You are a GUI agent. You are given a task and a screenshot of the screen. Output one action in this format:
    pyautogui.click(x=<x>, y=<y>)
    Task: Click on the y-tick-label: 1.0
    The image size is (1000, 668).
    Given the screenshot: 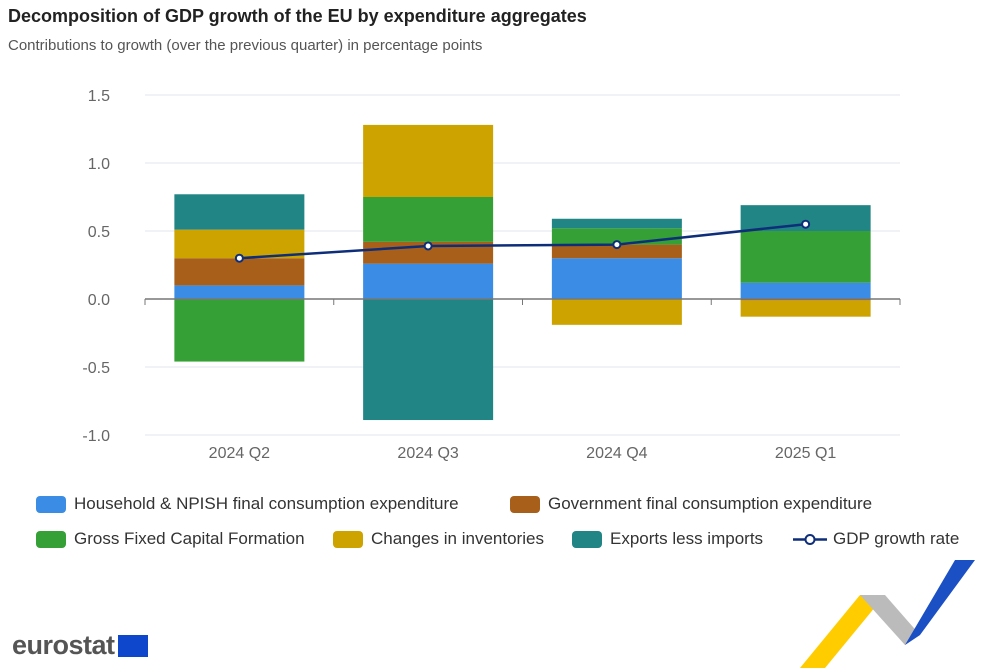 What is the action you would take?
    pyautogui.click(x=99, y=164)
    